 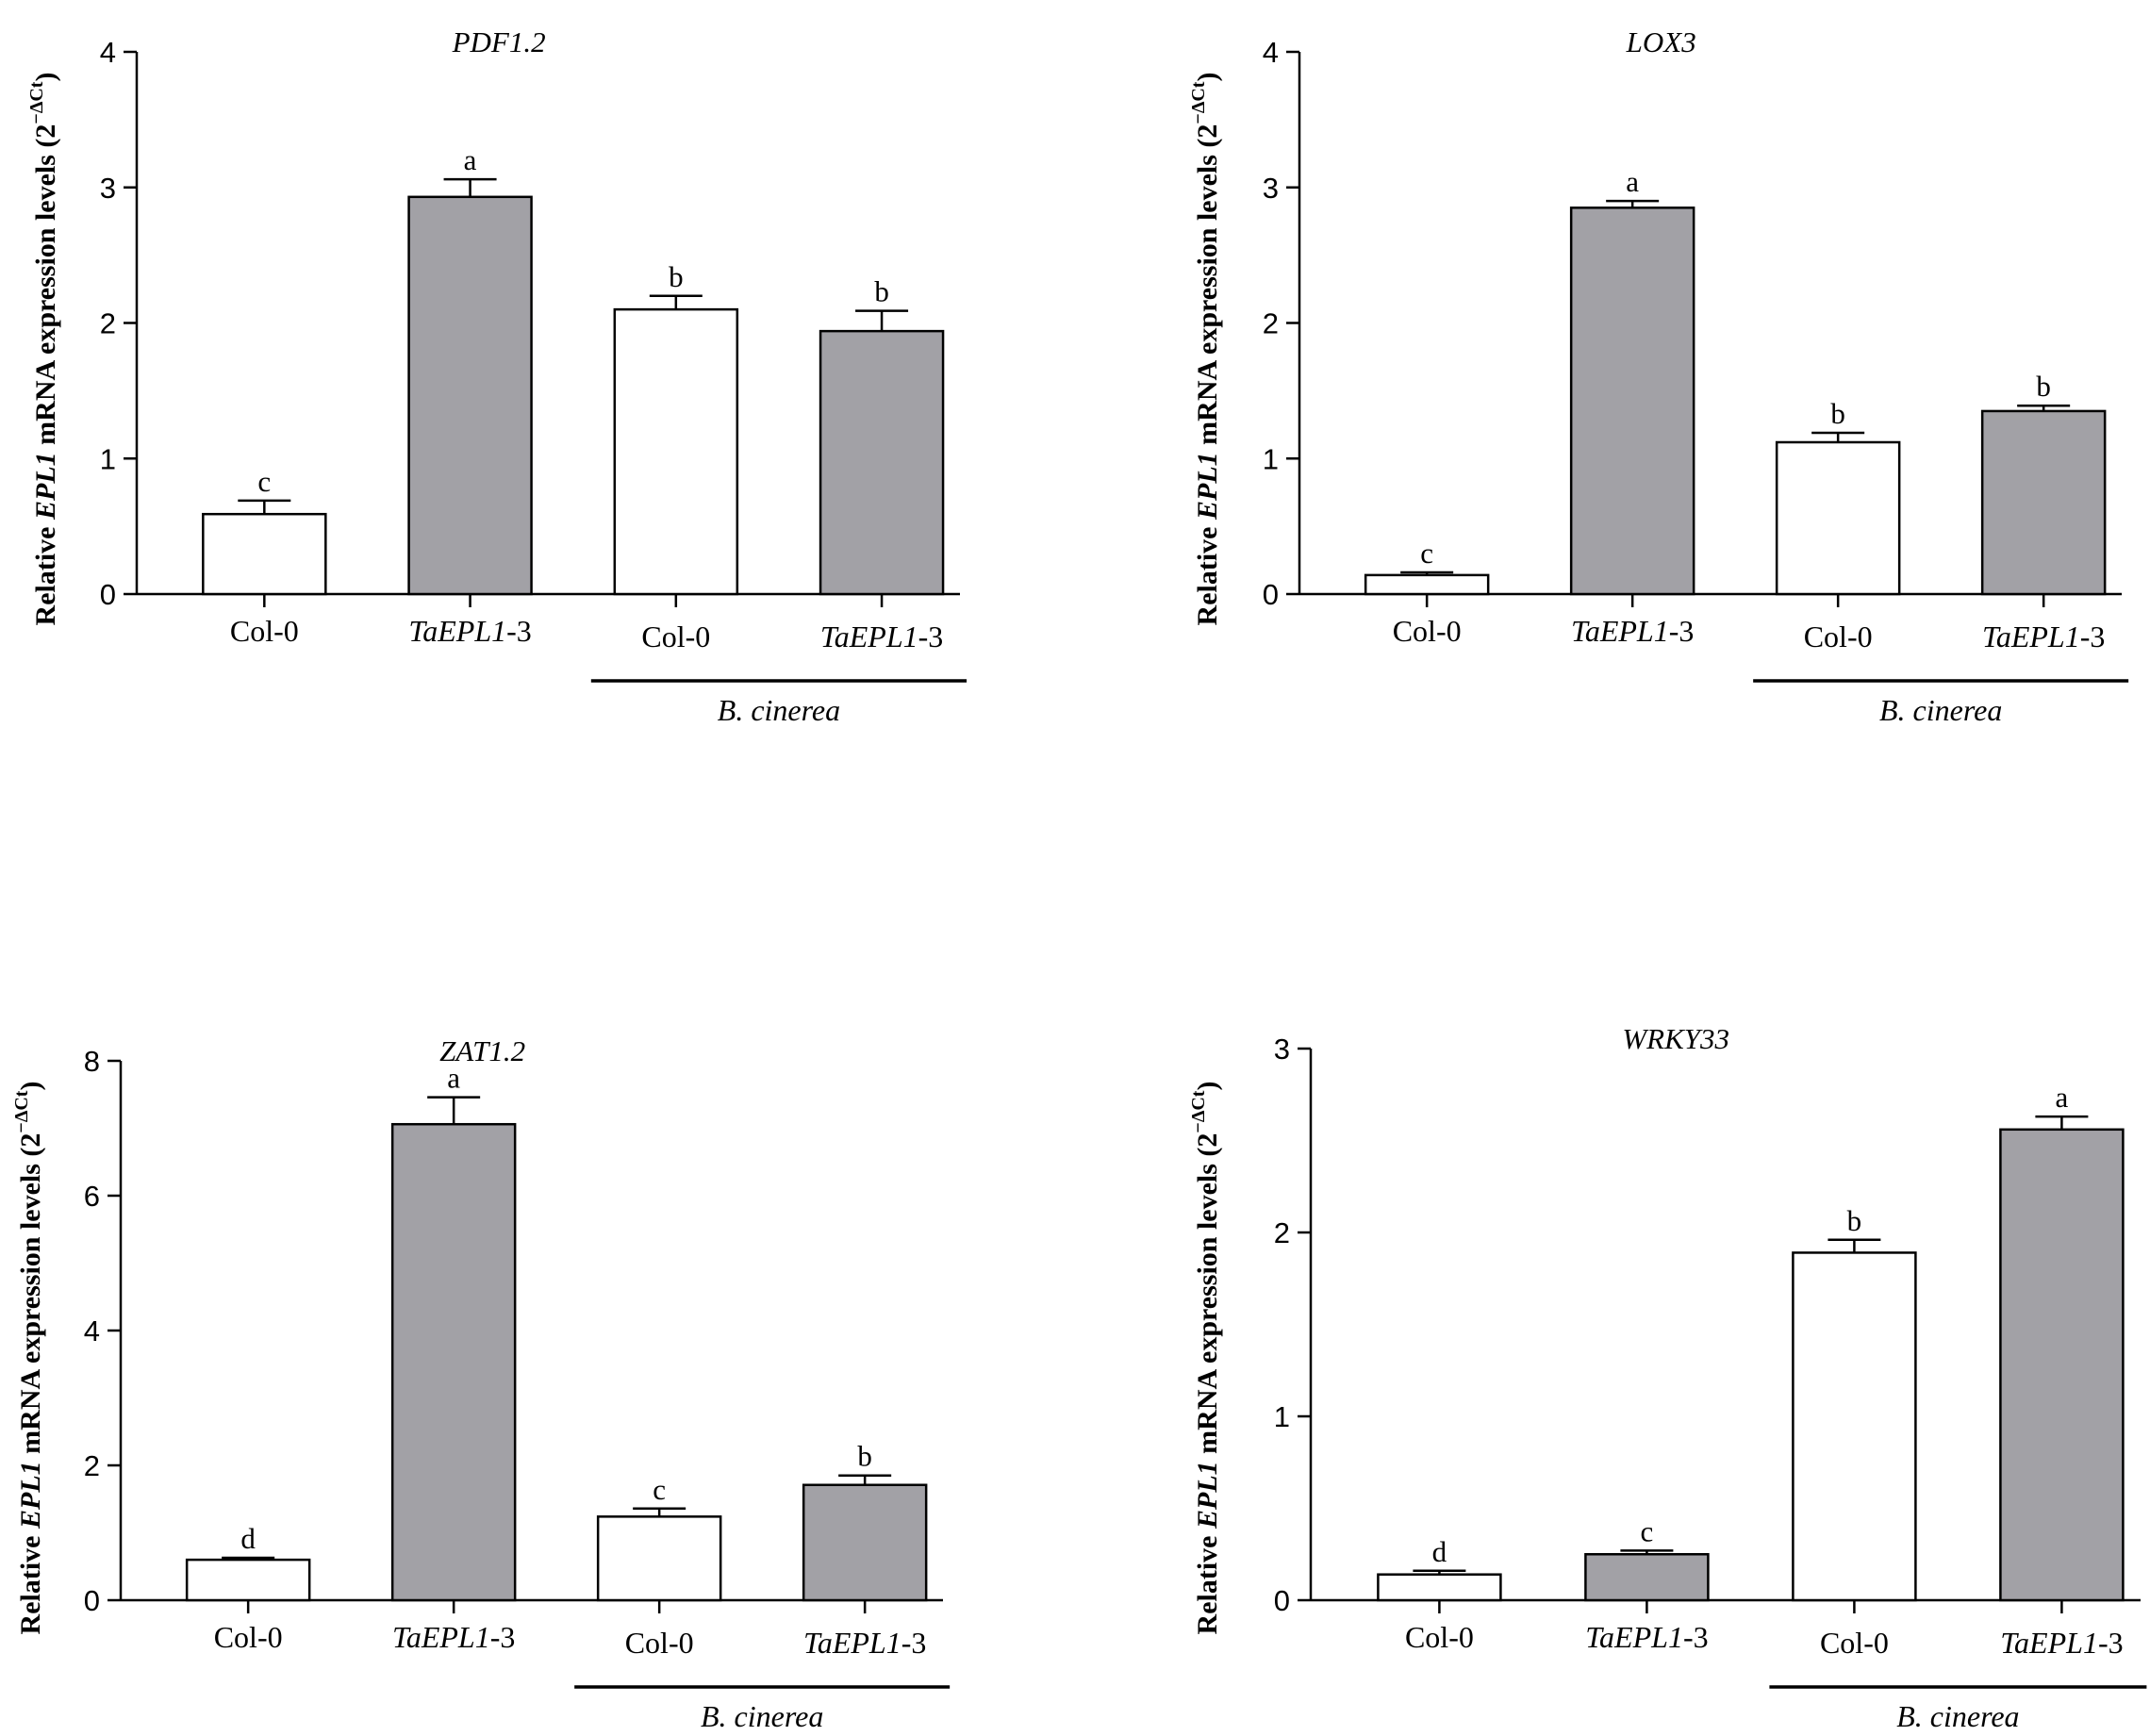 What do you see at coordinates (482, 1050) in the screenshot?
I see `chart-title: ZAT1.2` at bounding box center [482, 1050].